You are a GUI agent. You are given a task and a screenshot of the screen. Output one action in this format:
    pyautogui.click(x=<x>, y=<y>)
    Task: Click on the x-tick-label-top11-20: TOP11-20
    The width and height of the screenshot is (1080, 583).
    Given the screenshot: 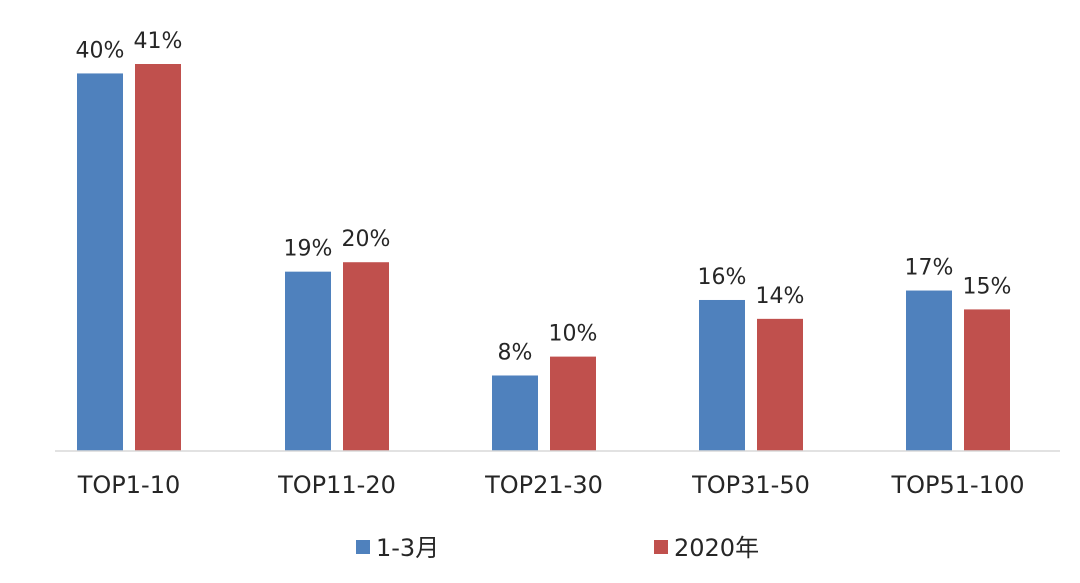 What is the action you would take?
    pyautogui.click(x=336, y=485)
    